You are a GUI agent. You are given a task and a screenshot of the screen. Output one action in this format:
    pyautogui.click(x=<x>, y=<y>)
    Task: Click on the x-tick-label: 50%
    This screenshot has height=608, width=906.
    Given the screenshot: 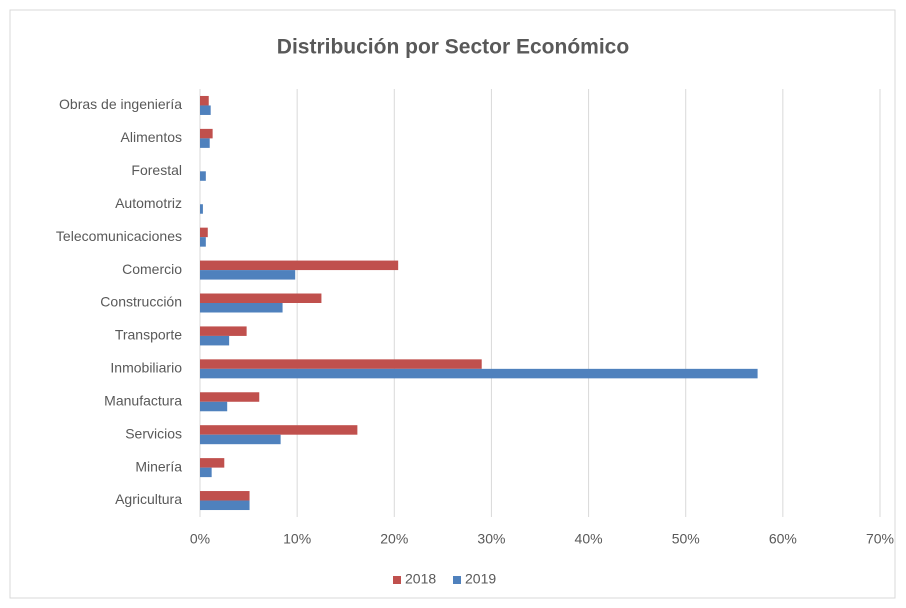 What is the action you would take?
    pyautogui.click(x=686, y=539)
    